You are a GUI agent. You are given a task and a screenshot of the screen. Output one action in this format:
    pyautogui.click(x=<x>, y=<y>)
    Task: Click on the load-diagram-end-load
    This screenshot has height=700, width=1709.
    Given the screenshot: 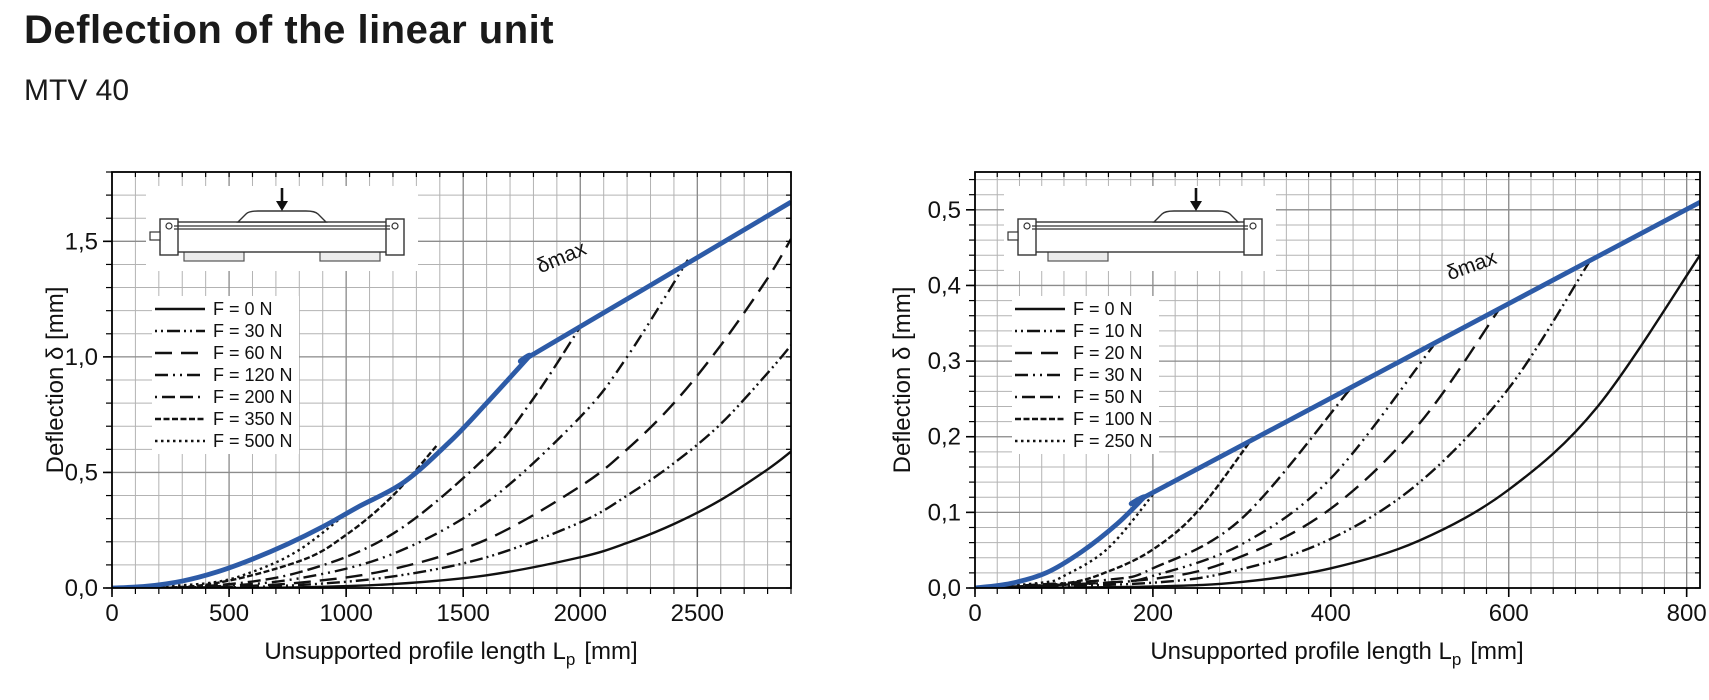 What is the action you would take?
    pyautogui.click(x=1140, y=228)
    